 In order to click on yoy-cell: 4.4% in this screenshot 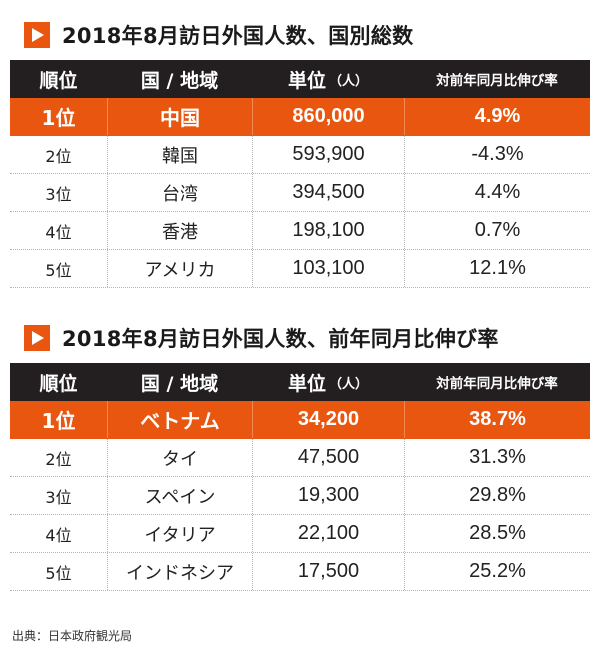, I will do `click(497, 192)`.